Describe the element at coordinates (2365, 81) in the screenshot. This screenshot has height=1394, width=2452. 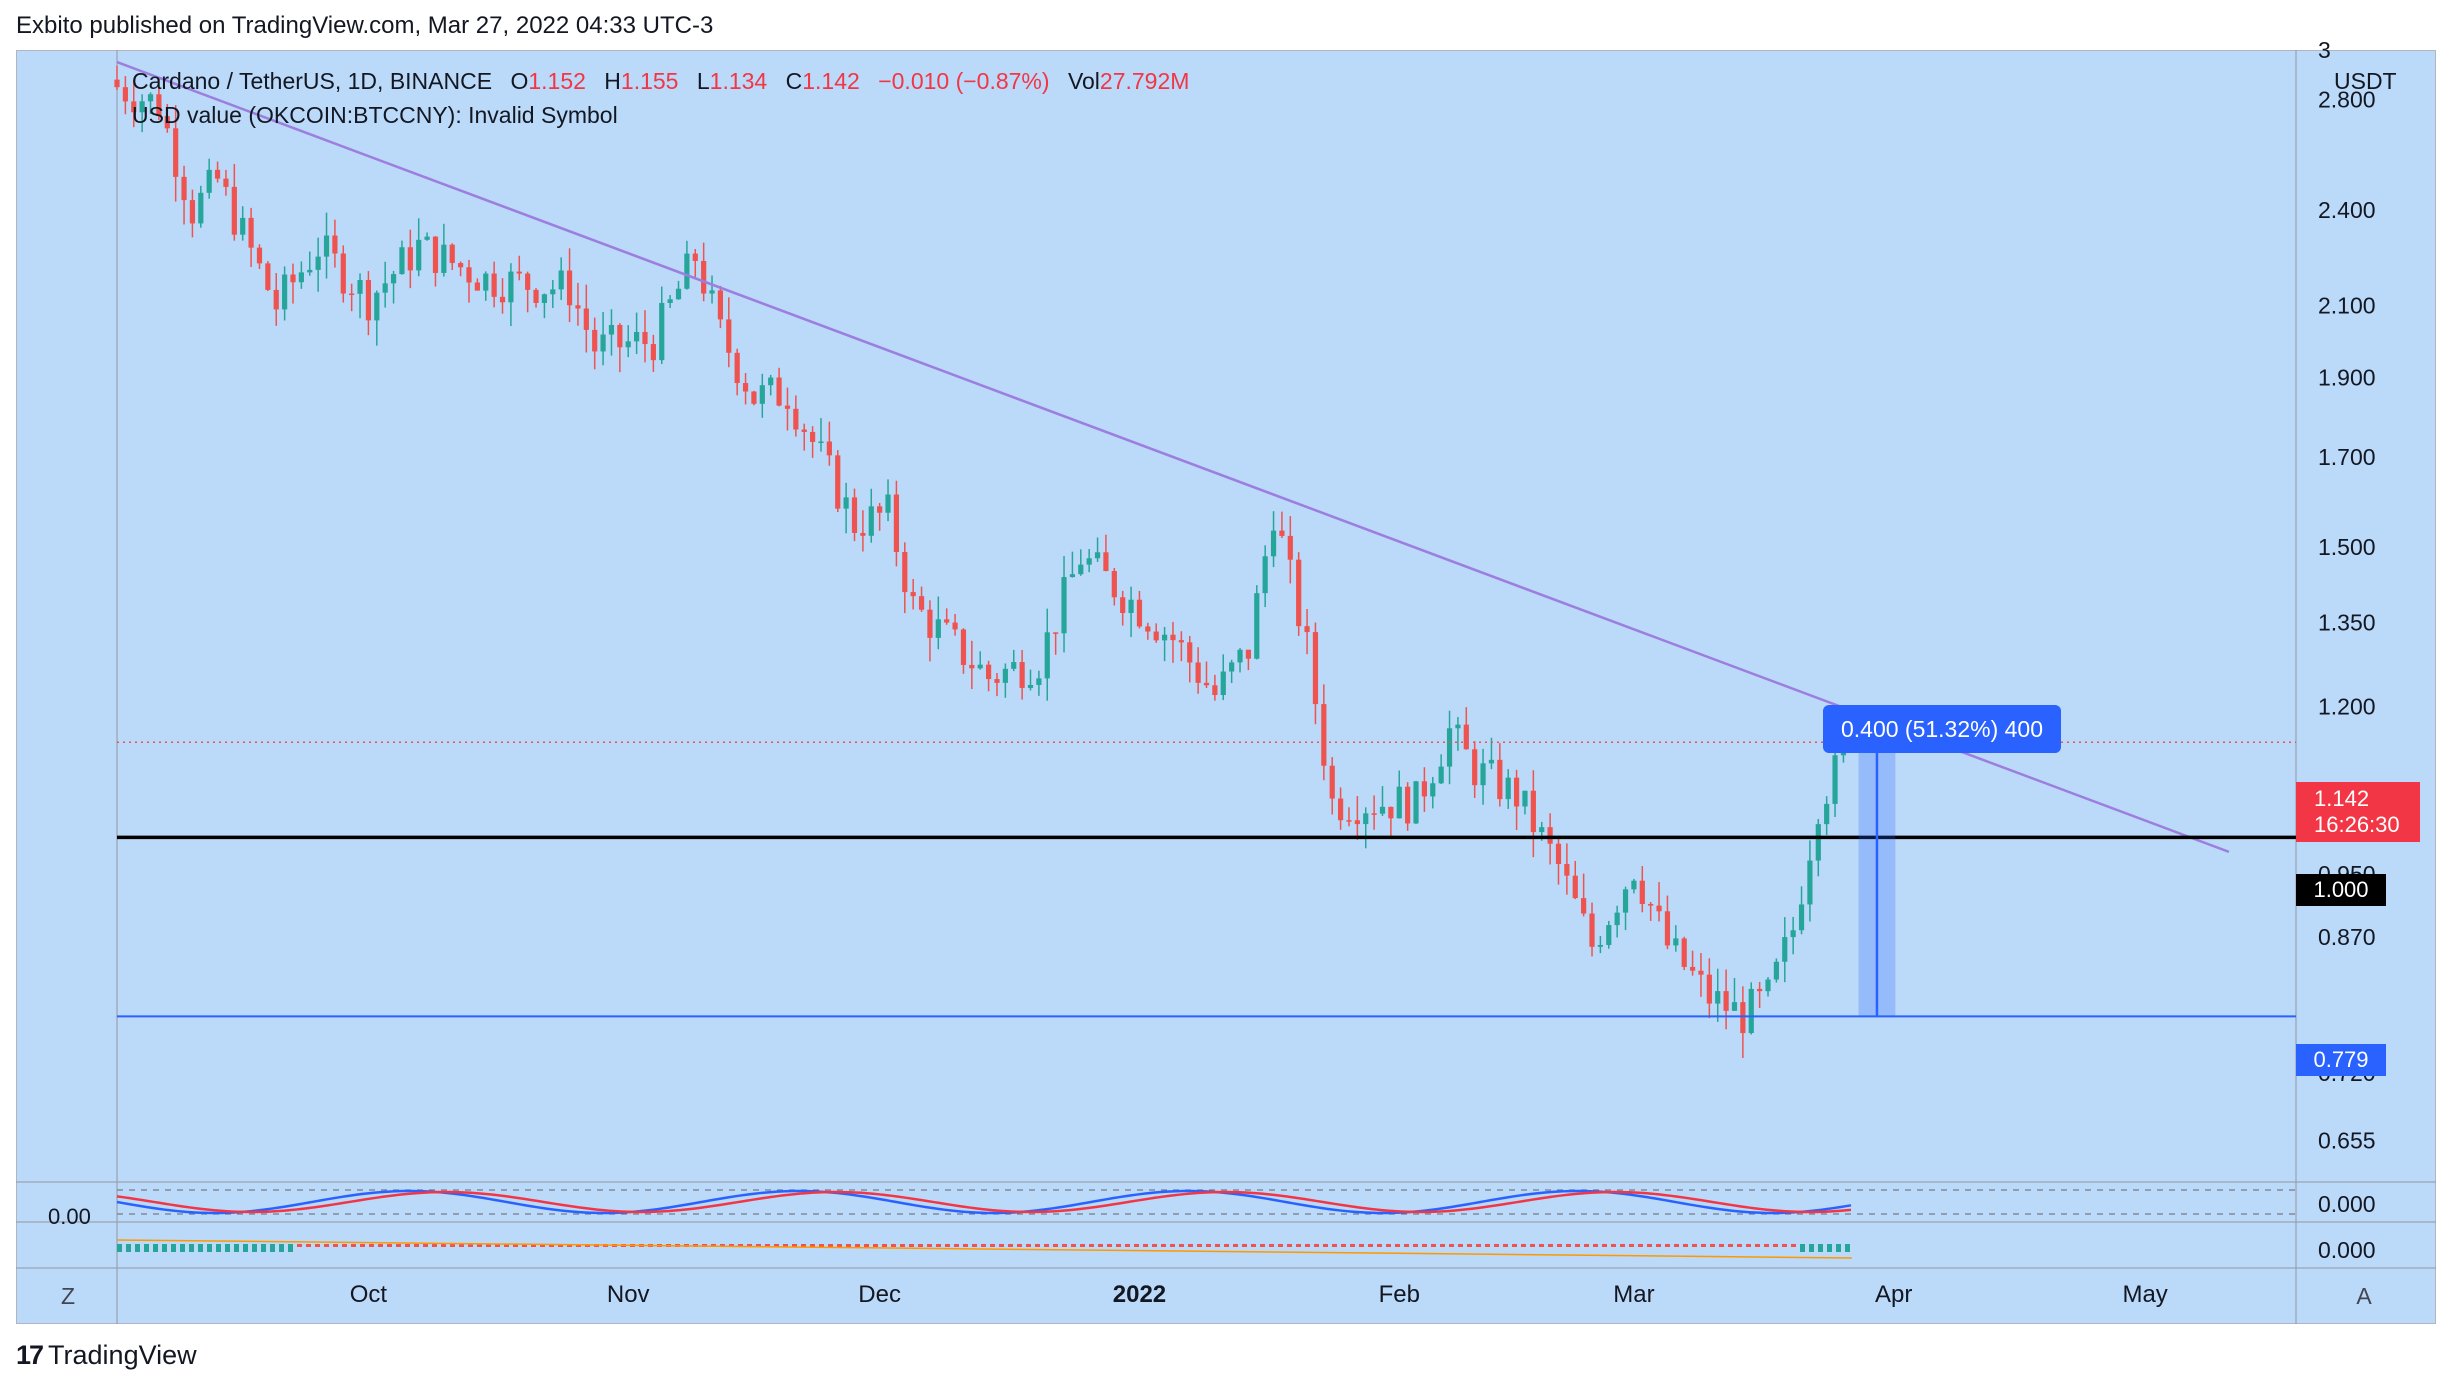
I see `currency-label: USDT` at that location.